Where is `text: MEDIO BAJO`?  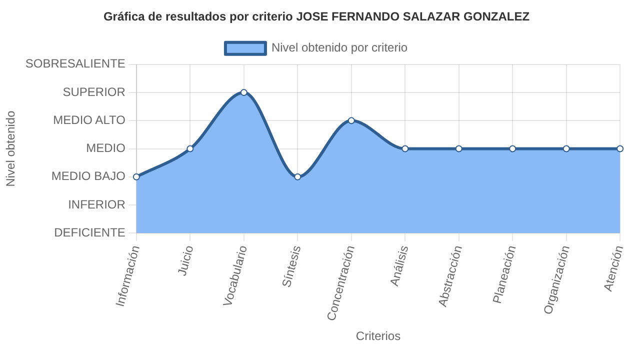 text: MEDIO BAJO is located at coordinates (88, 176).